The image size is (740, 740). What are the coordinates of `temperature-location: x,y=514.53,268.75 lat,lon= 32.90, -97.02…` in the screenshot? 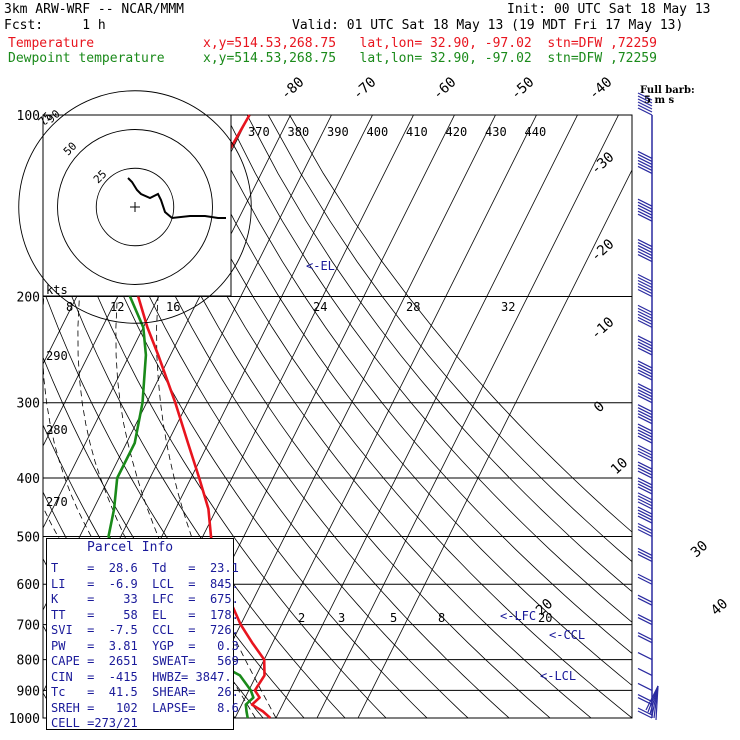 It's located at (430, 43).